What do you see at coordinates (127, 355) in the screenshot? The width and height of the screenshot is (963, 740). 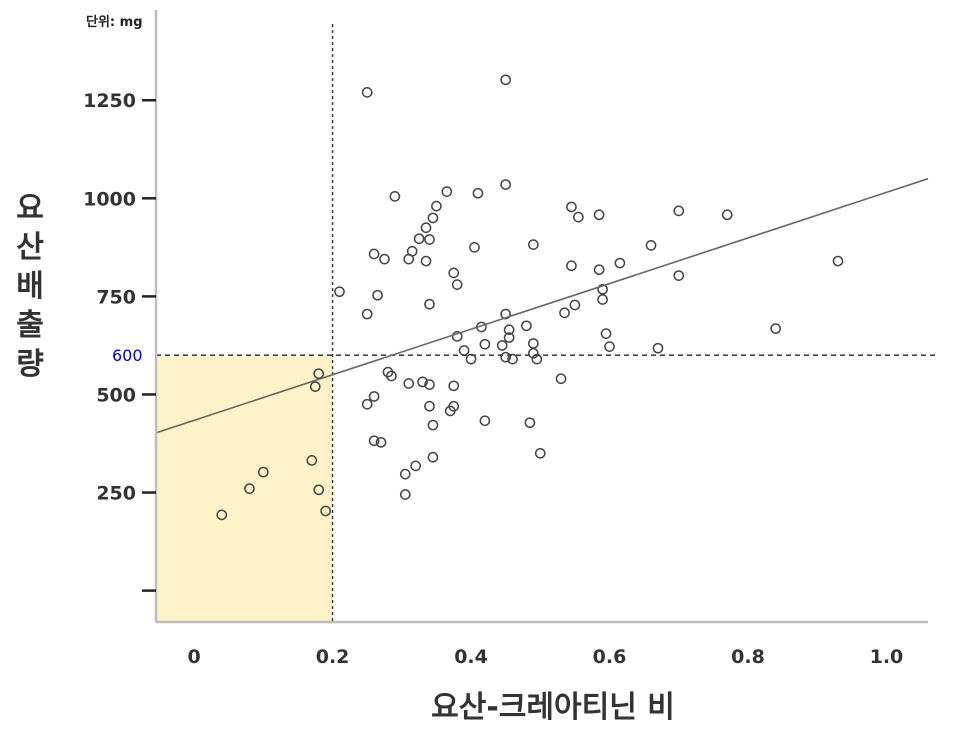 I see `reference-line-y-label: 600` at bounding box center [127, 355].